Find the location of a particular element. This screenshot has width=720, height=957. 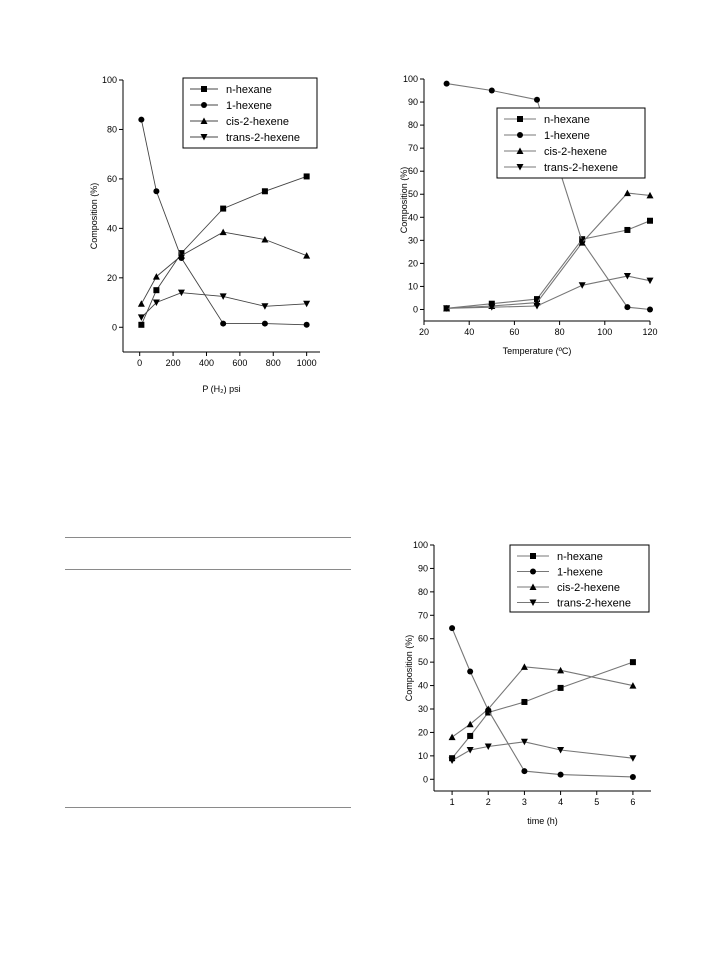

table-header-rule is located at coordinates (208, 569).